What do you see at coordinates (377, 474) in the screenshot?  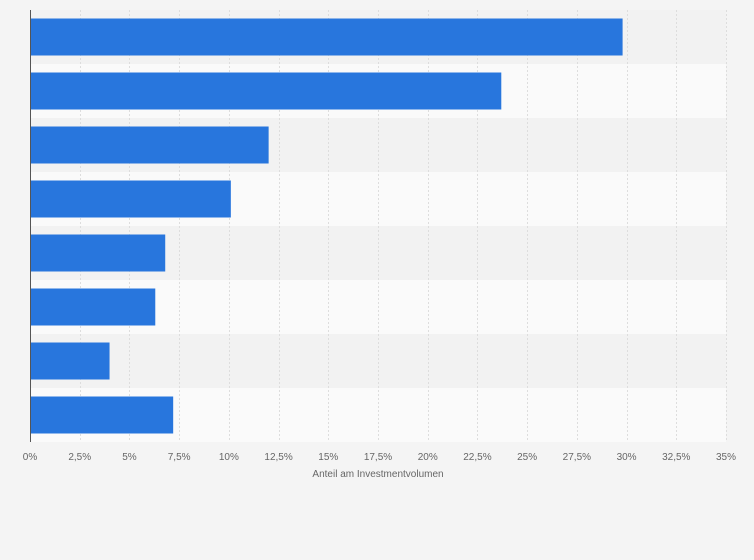 I see `x-axis-title: Anteil am Investmentvolumen` at bounding box center [377, 474].